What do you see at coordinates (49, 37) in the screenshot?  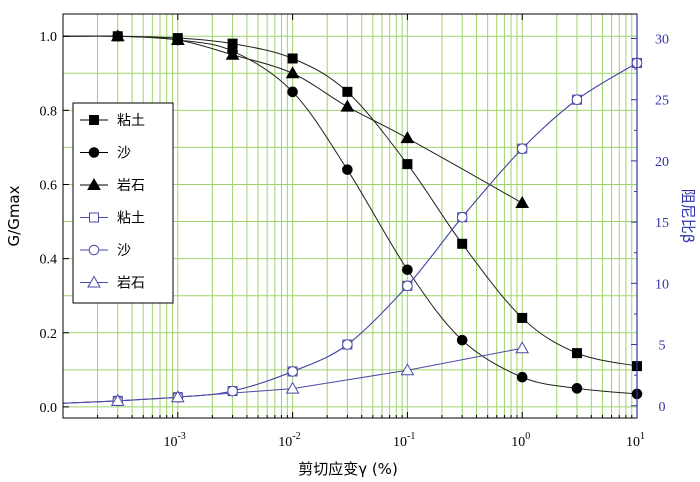 I see `y-left-tick-label: 1.0` at bounding box center [49, 37].